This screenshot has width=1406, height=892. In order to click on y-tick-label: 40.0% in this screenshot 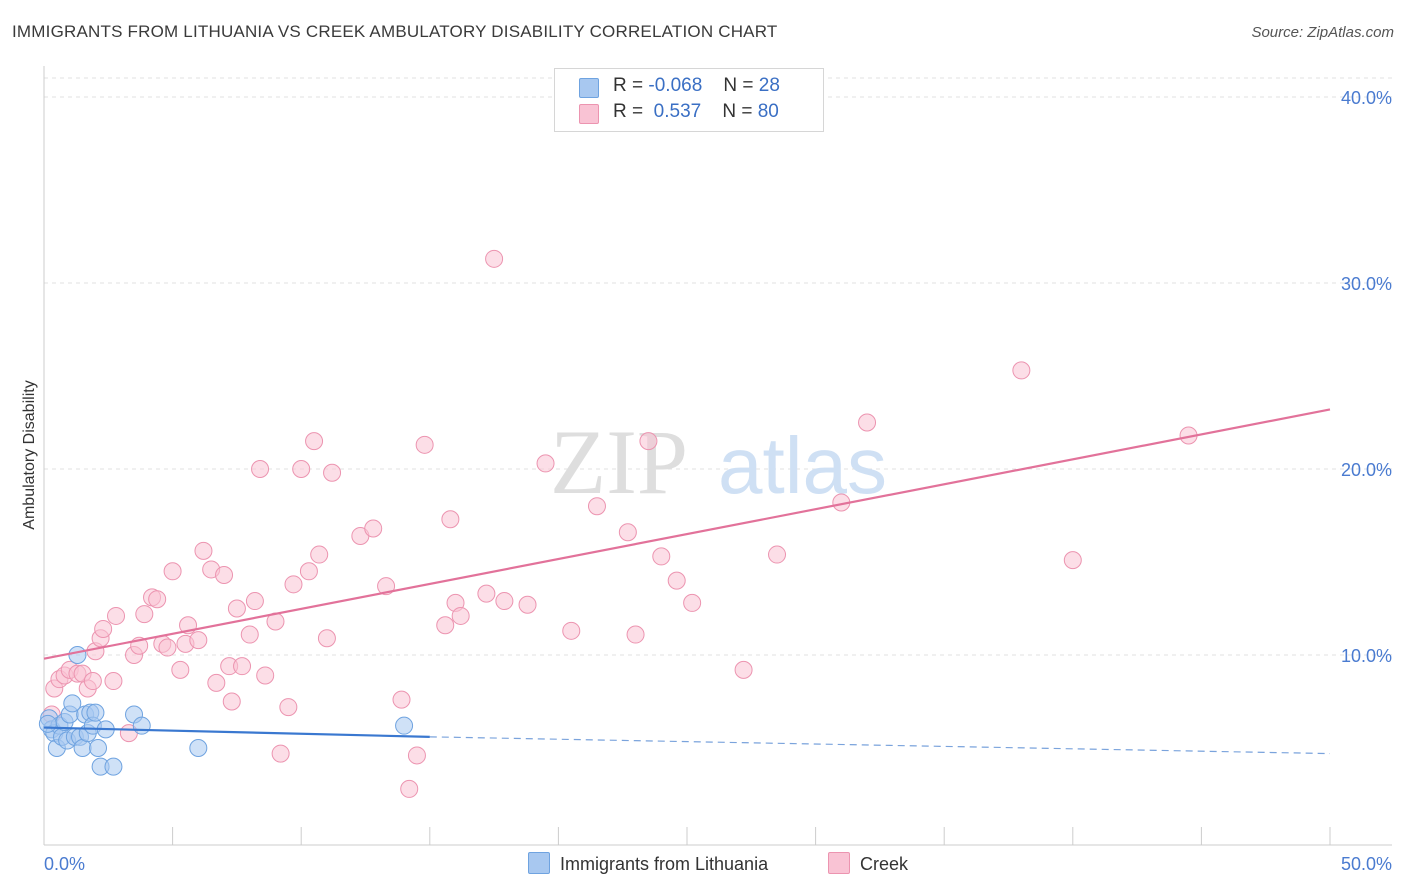, I will do `click(1366, 98)`.